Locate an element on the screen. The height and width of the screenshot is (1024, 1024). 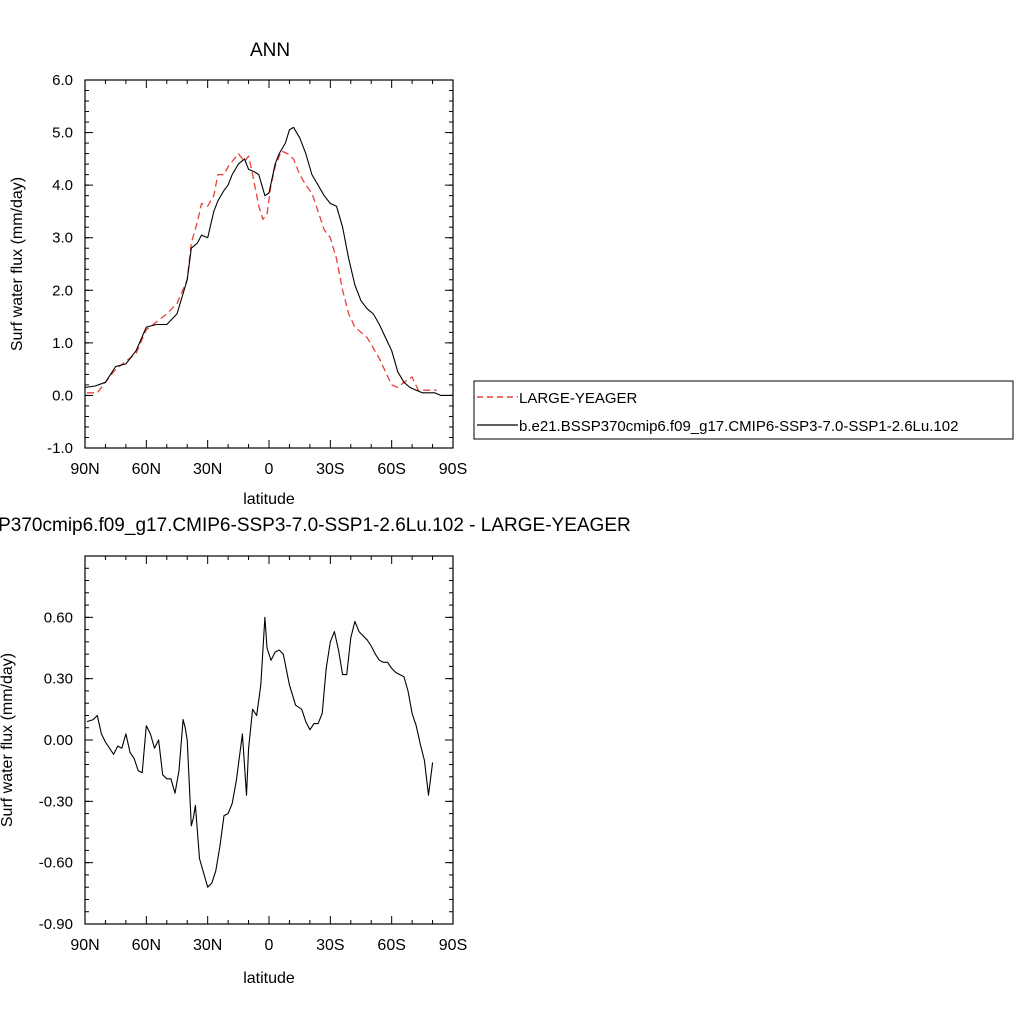
legend-label-large-yeager: LARGE-YEAGER is located at coordinates (578, 398).